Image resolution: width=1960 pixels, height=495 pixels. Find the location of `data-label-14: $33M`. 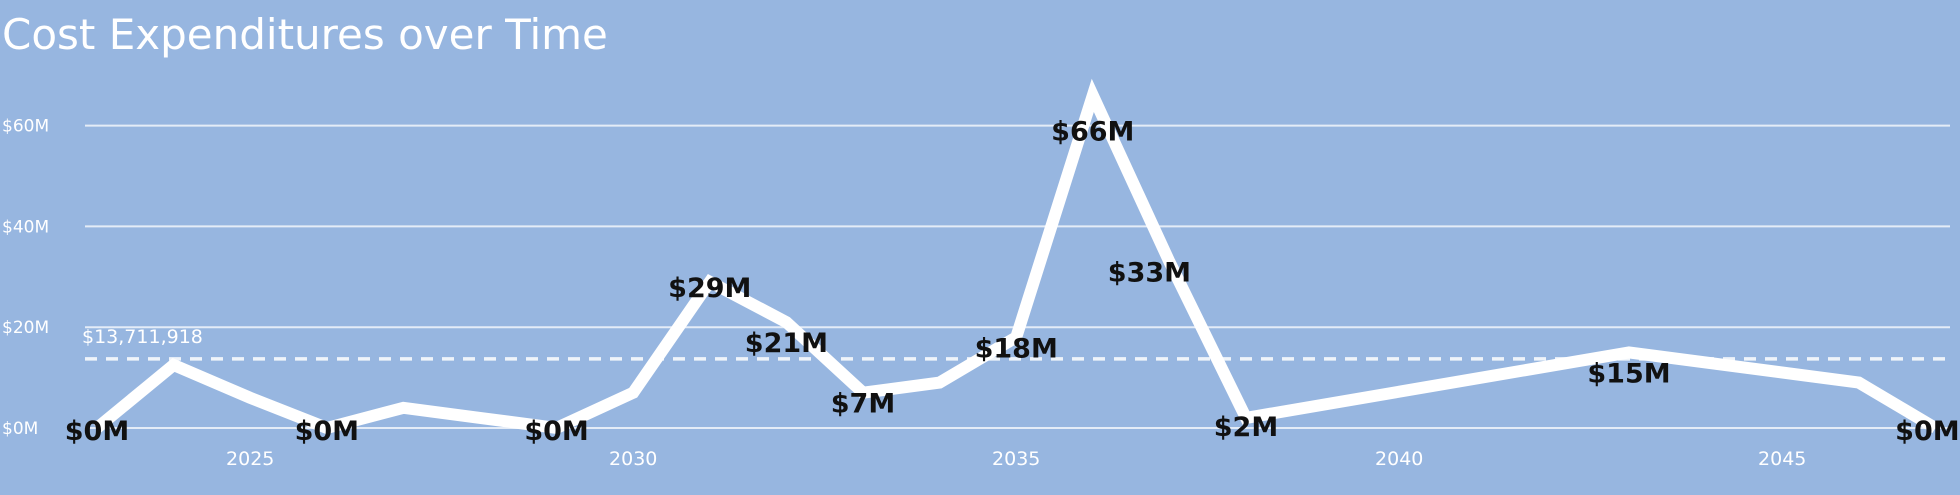

data-label-14: $33M is located at coordinates (1149, 273).